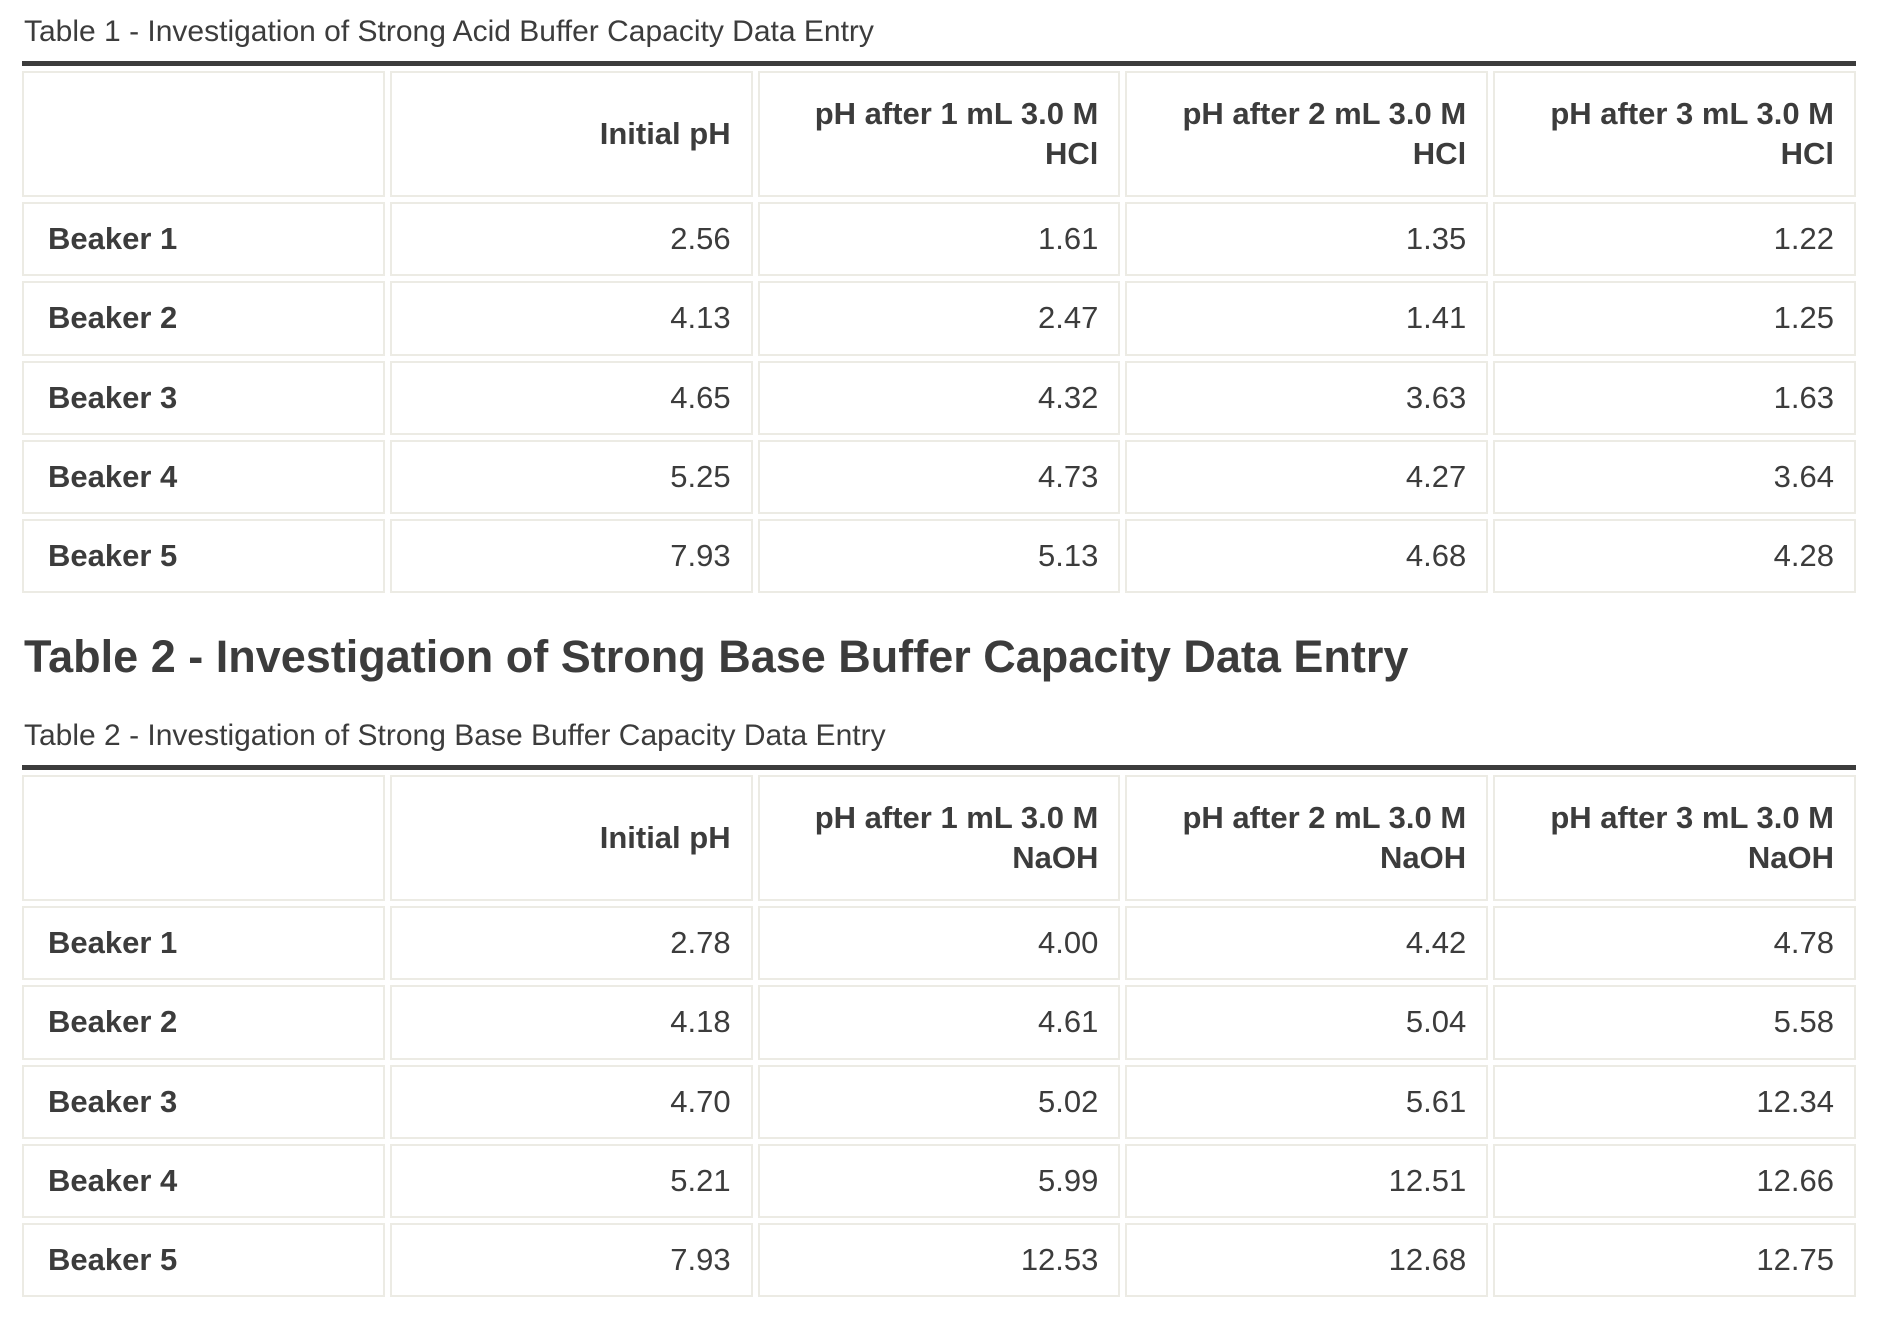  I want to click on col-header-1ml-naoh: pH after 1 mL 3.0 M NaOH, so click(939, 837).